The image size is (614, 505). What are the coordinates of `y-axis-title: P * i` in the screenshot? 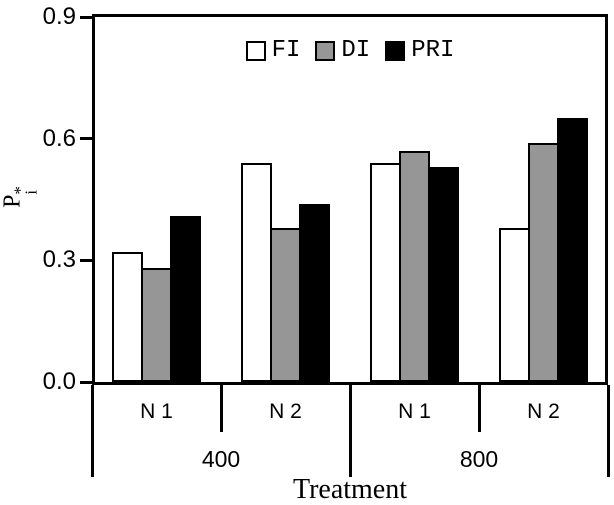 It's located at (20, 197).